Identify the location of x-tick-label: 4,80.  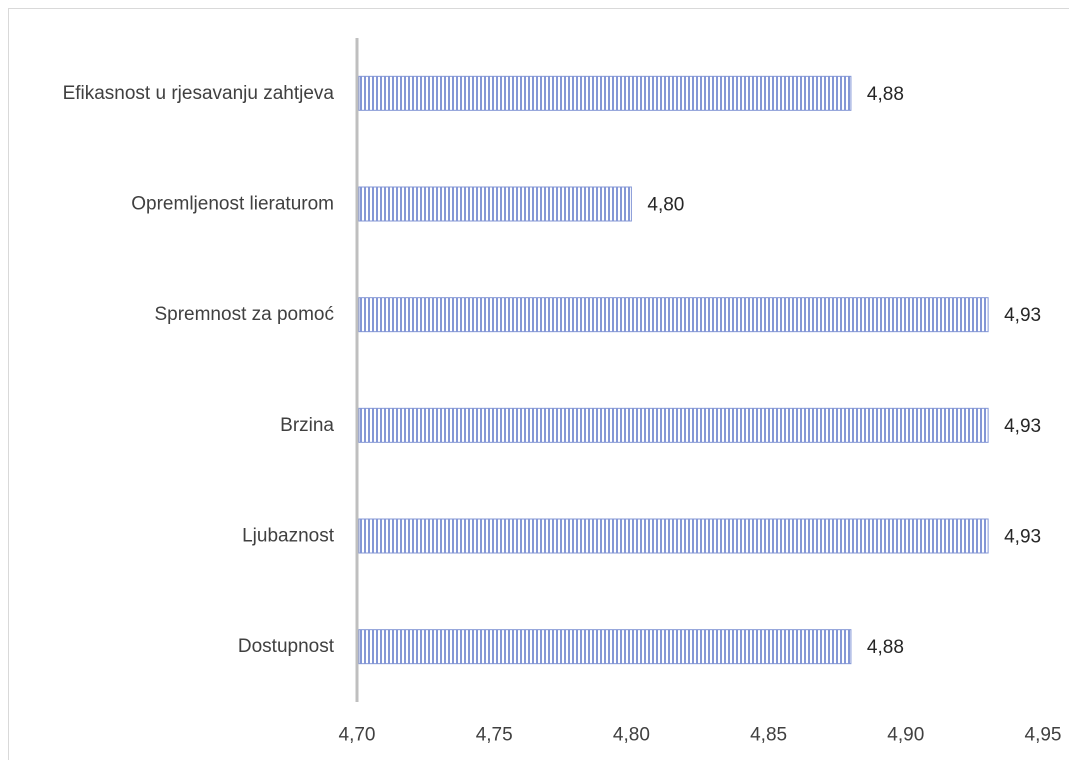
(631, 735).